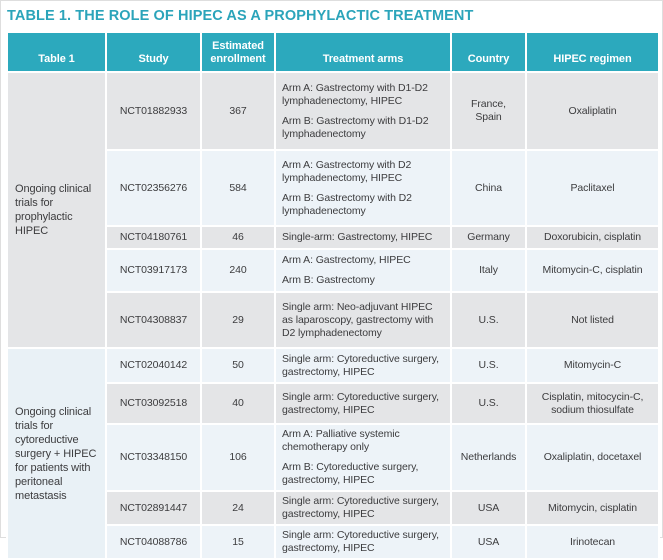 This screenshot has height=560, width=663. I want to click on regimen-cell: Oxaliplatin, so click(592, 111).